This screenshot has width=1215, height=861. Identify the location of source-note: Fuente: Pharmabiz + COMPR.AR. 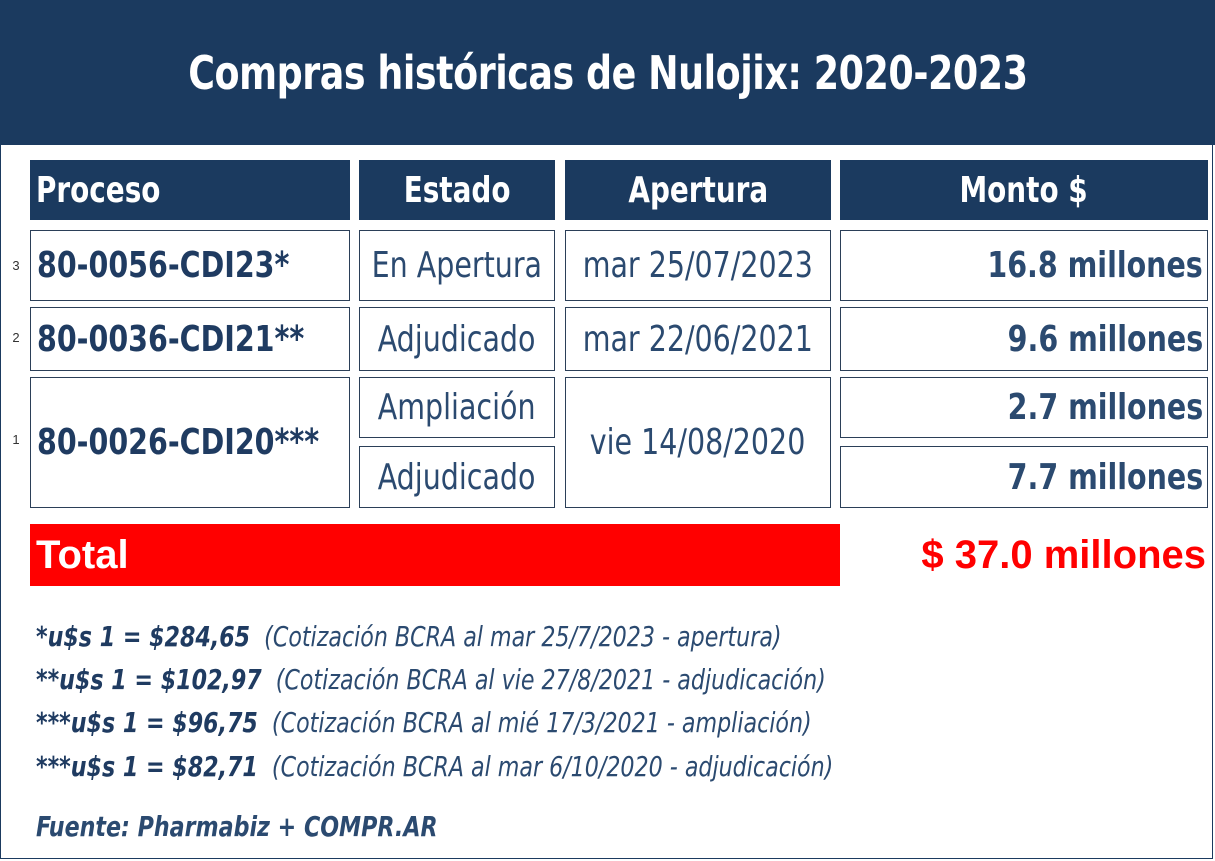
(237, 826).